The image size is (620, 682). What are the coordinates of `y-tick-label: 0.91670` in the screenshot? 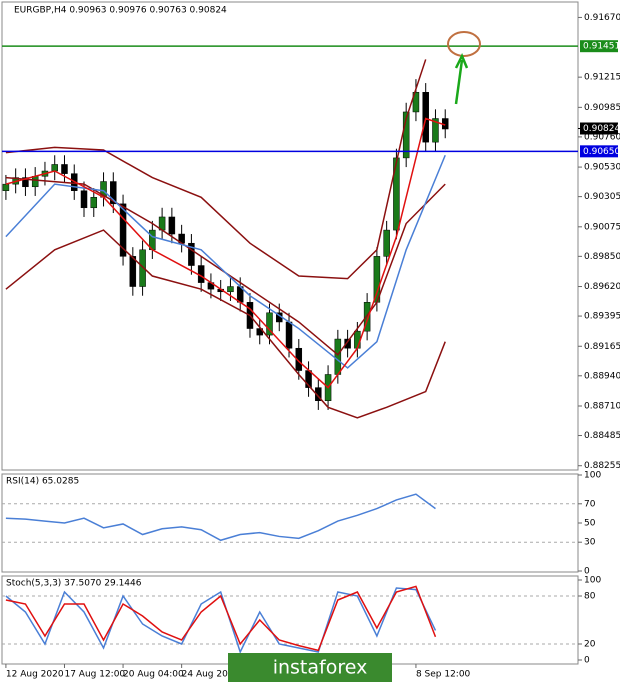 It's located at (602, 18).